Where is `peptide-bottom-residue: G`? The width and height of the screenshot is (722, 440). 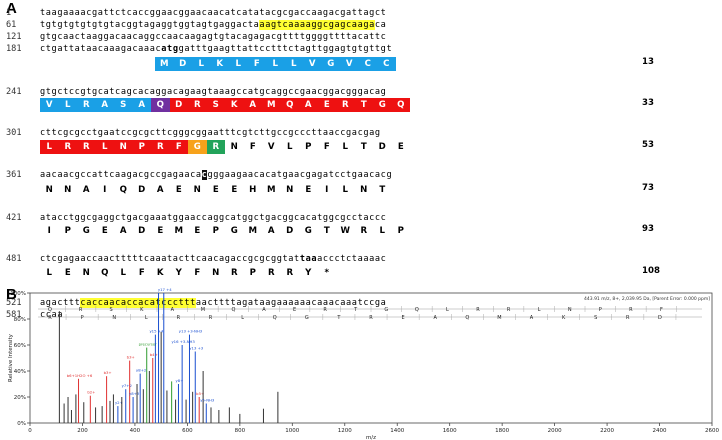
peptide-bottom-residue: G is located at coordinates (307, 318).